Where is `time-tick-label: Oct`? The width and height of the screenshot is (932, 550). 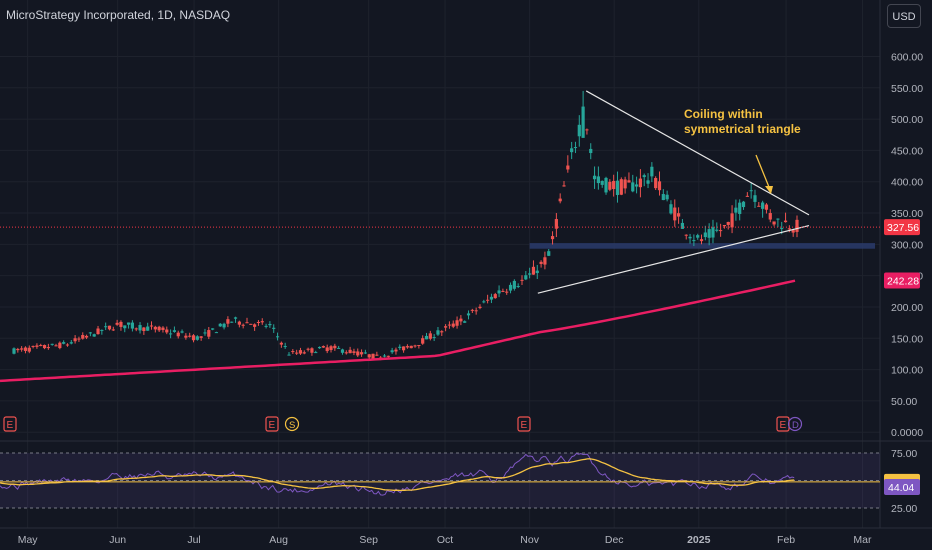
time-tick-label: Oct is located at coordinates (445, 540).